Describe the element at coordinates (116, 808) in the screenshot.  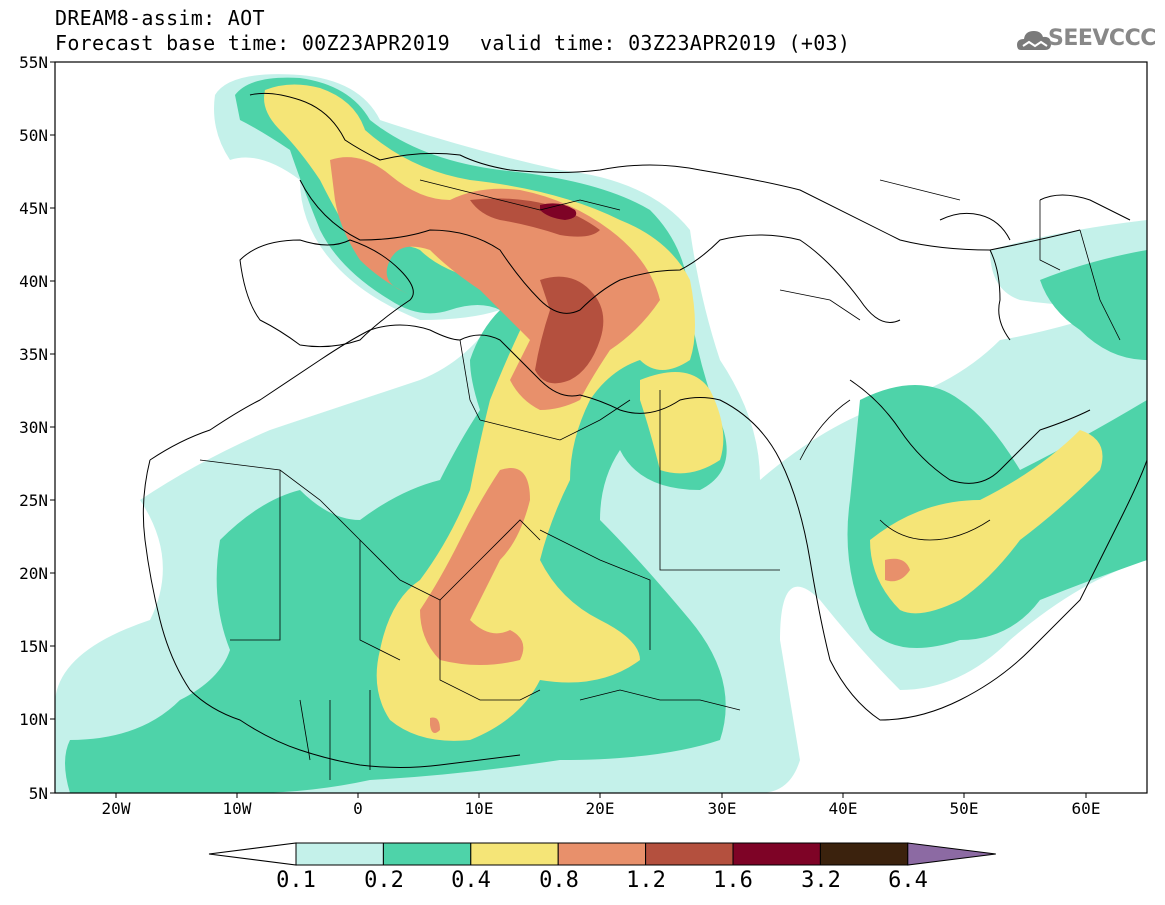
I see `lon-label: 20W` at that location.